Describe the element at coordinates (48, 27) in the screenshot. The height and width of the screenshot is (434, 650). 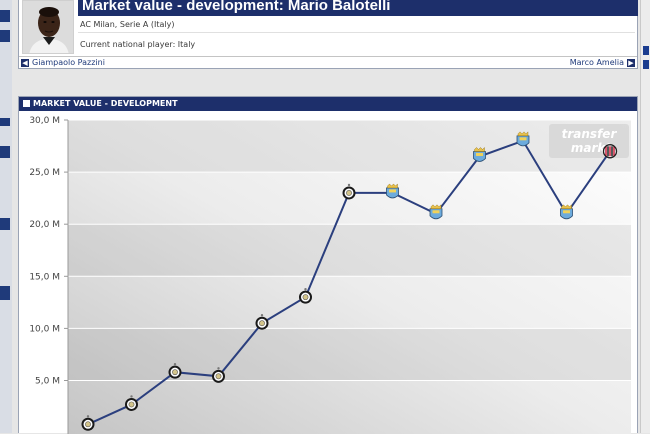
I see `player-photo` at that location.